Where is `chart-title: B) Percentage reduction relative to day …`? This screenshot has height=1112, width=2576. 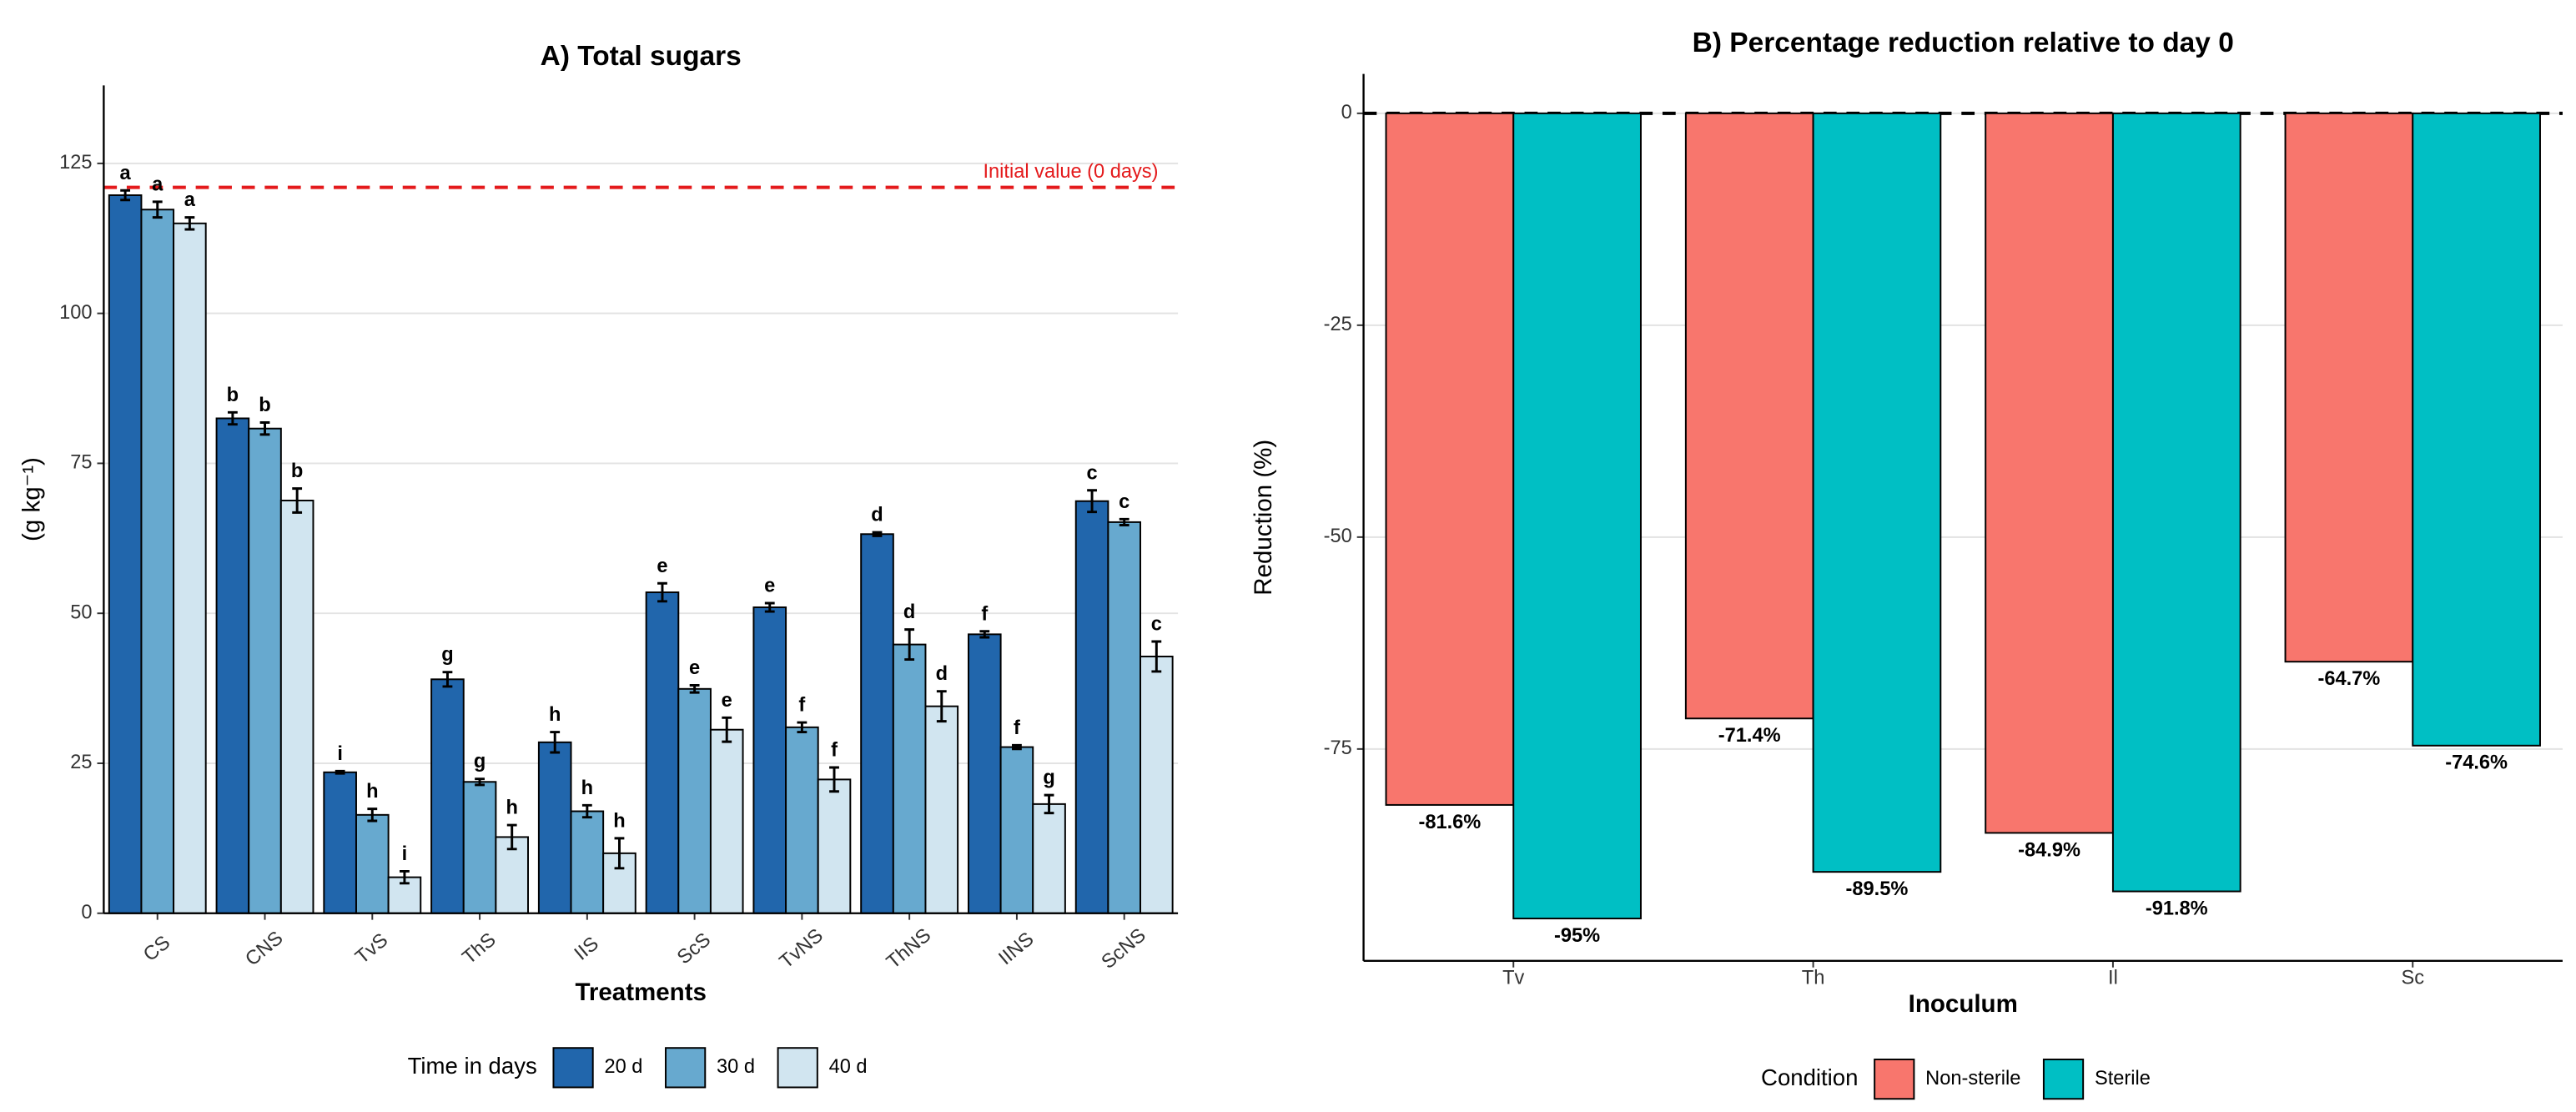 chart-title: B) Percentage reduction relative to day … is located at coordinates (1963, 43).